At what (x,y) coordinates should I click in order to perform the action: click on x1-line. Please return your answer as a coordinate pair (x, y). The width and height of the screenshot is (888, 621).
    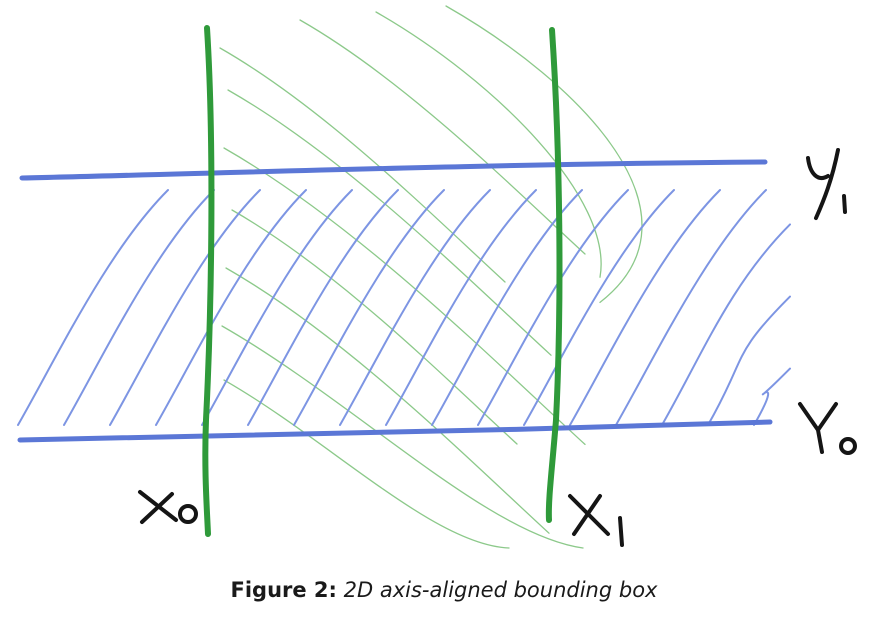
    Looking at the image, I should click on (554, 275).